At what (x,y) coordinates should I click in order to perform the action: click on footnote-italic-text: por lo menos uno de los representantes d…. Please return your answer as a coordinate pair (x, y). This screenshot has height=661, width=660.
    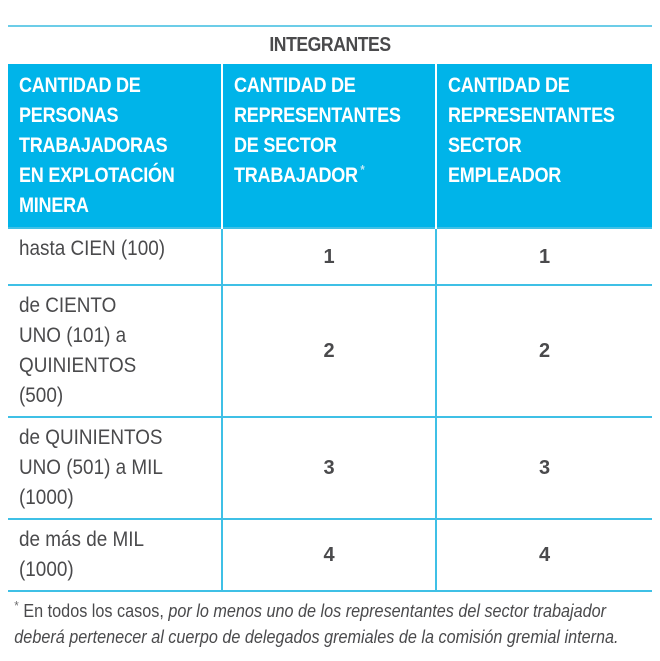
    Looking at the image, I should click on (316, 624).